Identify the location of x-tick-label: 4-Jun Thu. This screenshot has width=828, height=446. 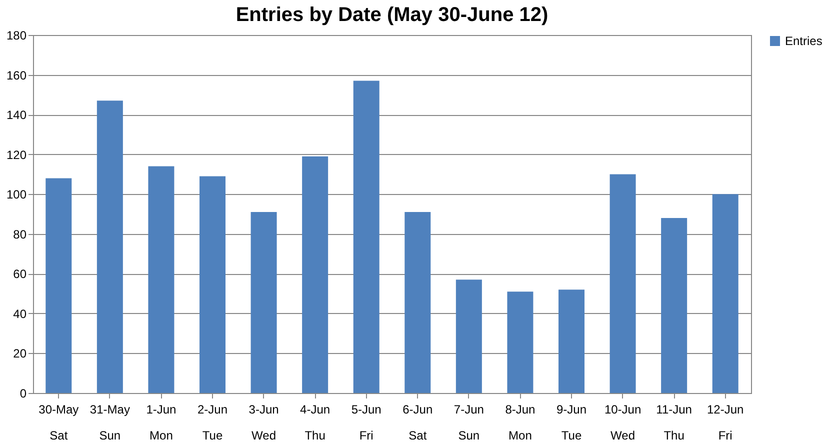
(315, 422).